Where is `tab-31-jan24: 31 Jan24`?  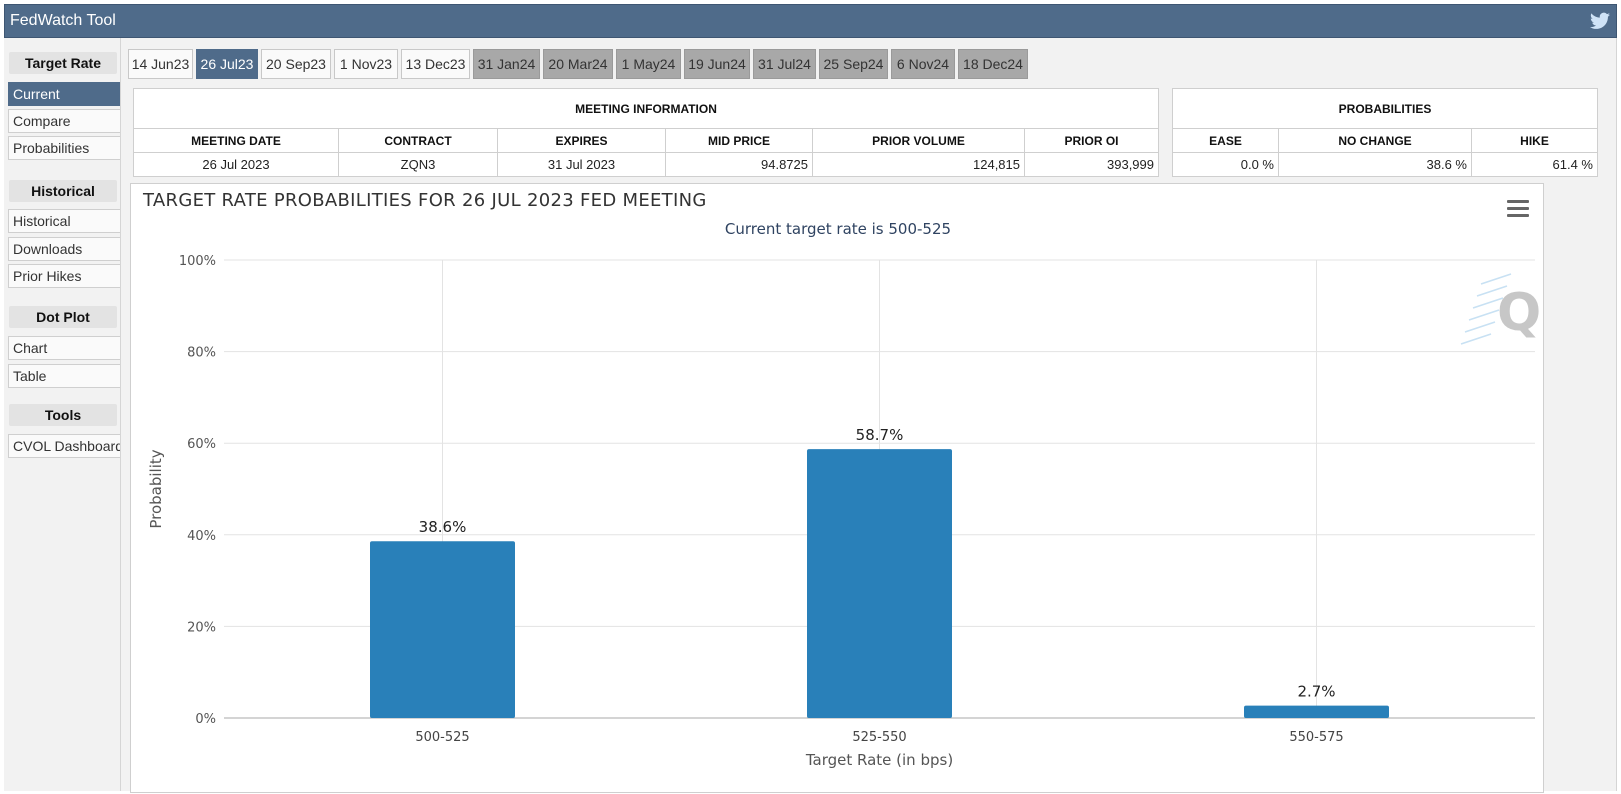
tab-31-jan24: 31 Jan24 is located at coordinates (506, 64).